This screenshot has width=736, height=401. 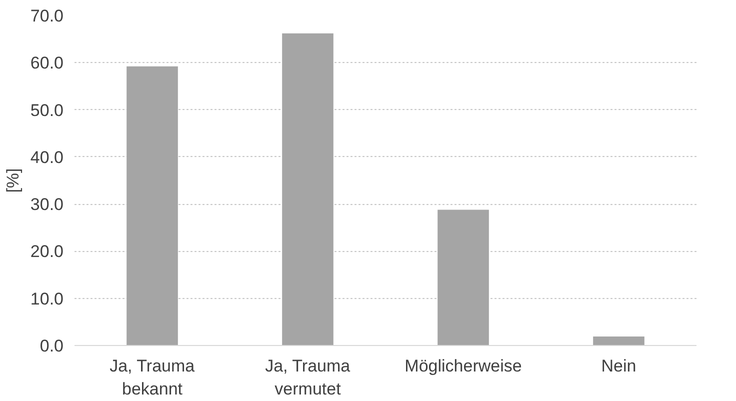 I want to click on x-tick-label: Möglicherweise, so click(x=463, y=366).